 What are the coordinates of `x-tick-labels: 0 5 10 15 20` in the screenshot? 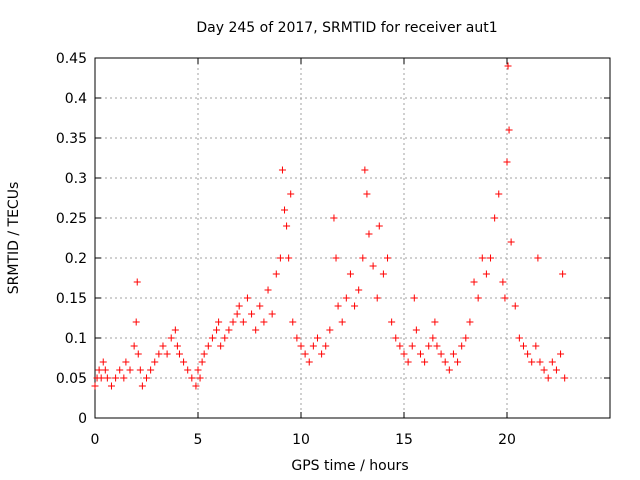 It's located at (303, 440).